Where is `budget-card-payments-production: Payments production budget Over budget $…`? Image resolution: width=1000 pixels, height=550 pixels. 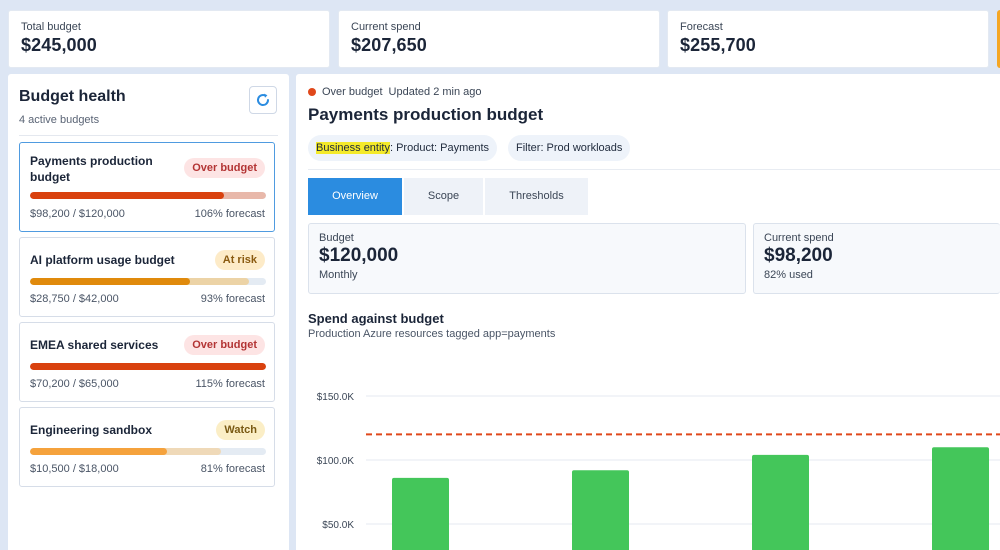 budget-card-payments-production: Payments production budget Over budget $… is located at coordinates (147, 187).